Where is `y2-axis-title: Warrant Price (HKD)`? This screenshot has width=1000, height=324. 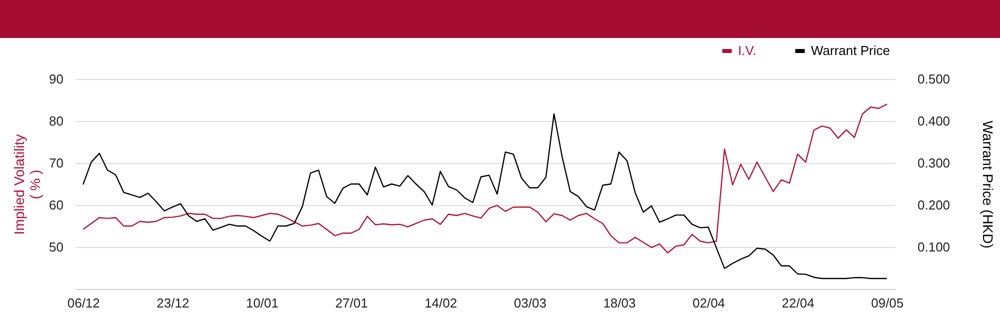
y2-axis-title: Warrant Price (HKD) is located at coordinates (988, 184).